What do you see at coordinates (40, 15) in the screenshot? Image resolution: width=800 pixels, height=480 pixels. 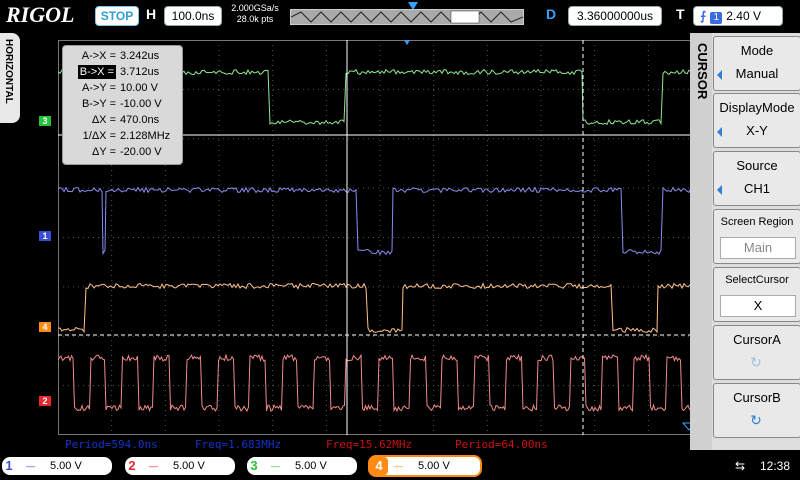 I see `brand-logo: RIGOL` at bounding box center [40, 15].